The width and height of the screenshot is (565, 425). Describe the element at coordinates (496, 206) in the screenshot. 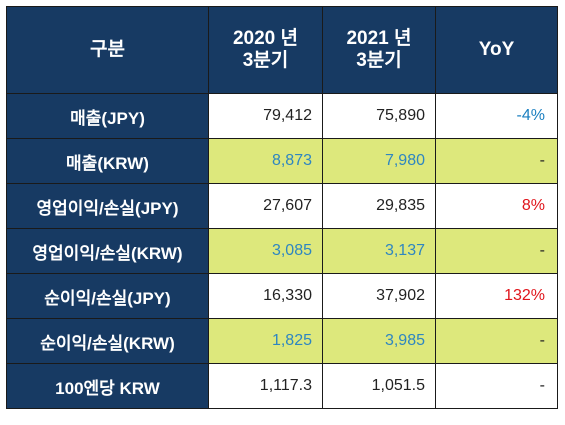

I see `value-yoy: 8%` at that location.